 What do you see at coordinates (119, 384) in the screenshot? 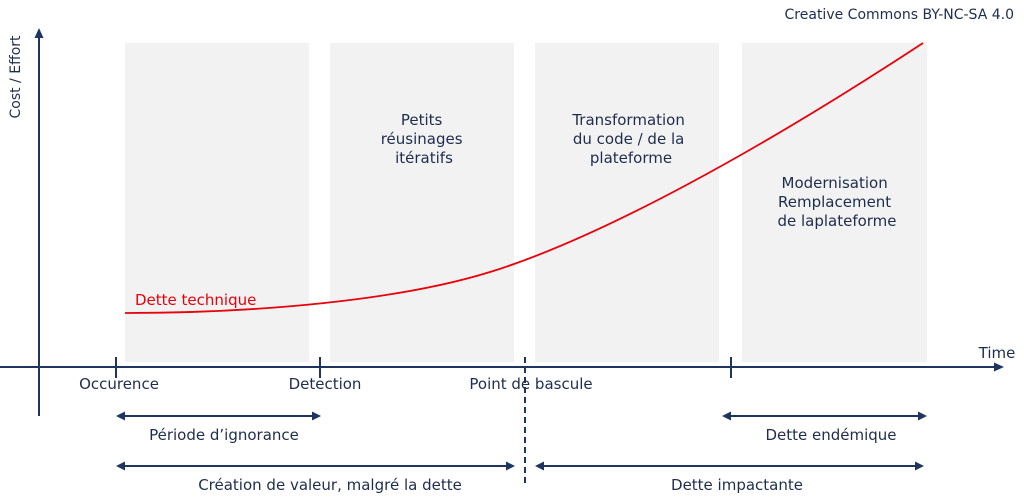
I see `milestone-occurence: Occurence` at bounding box center [119, 384].